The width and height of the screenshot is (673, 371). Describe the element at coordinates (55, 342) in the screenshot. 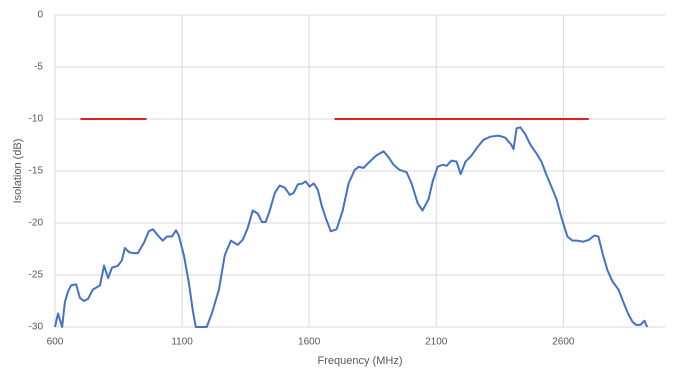

I see `x-tick-label: 600` at that location.